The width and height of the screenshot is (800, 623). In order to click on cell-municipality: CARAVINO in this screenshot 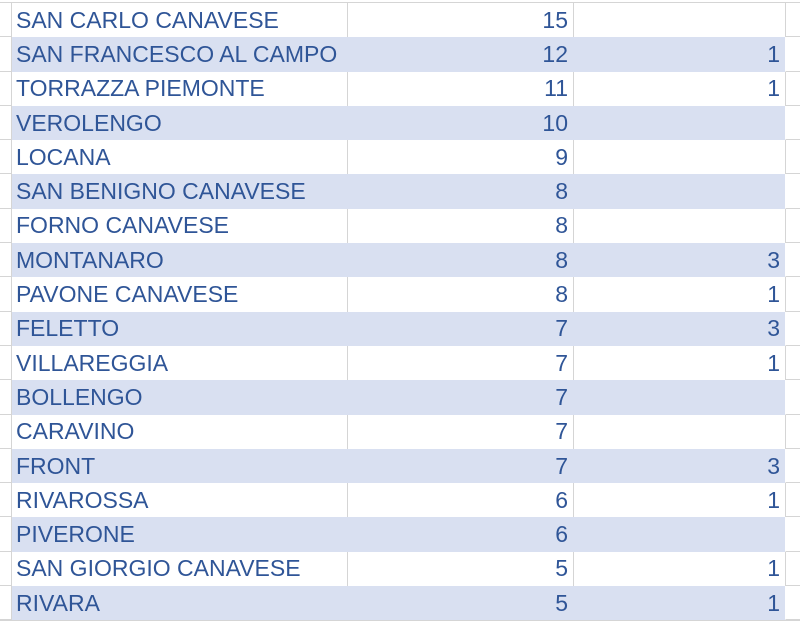, I will do `click(180, 431)`.